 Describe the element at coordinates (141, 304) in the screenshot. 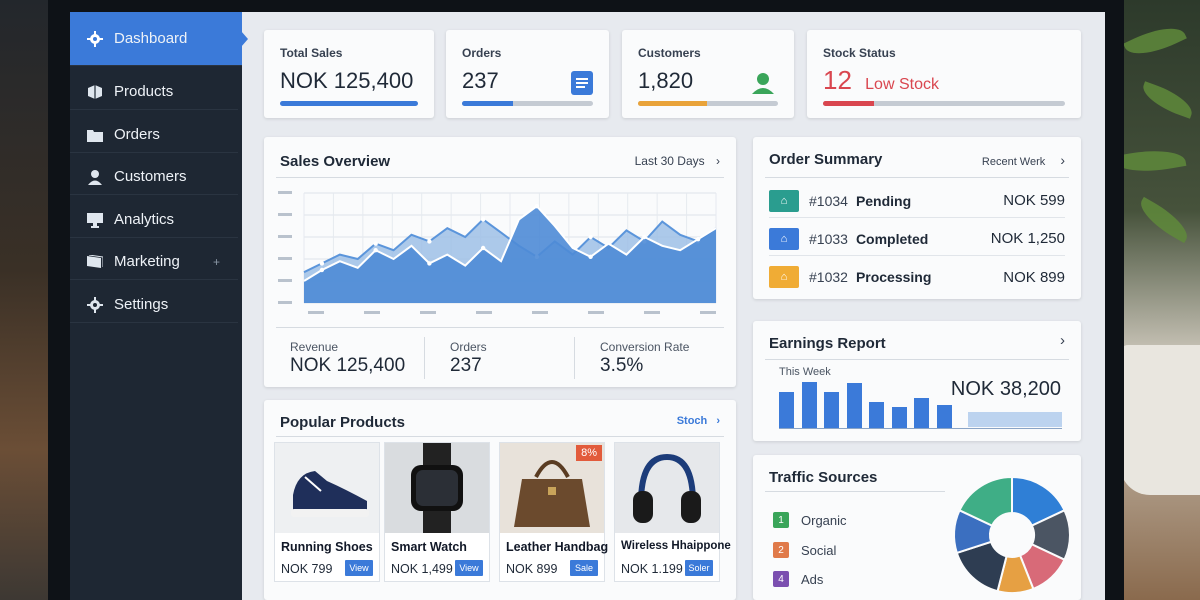

I see `sidebar-item-label: Settings` at that location.